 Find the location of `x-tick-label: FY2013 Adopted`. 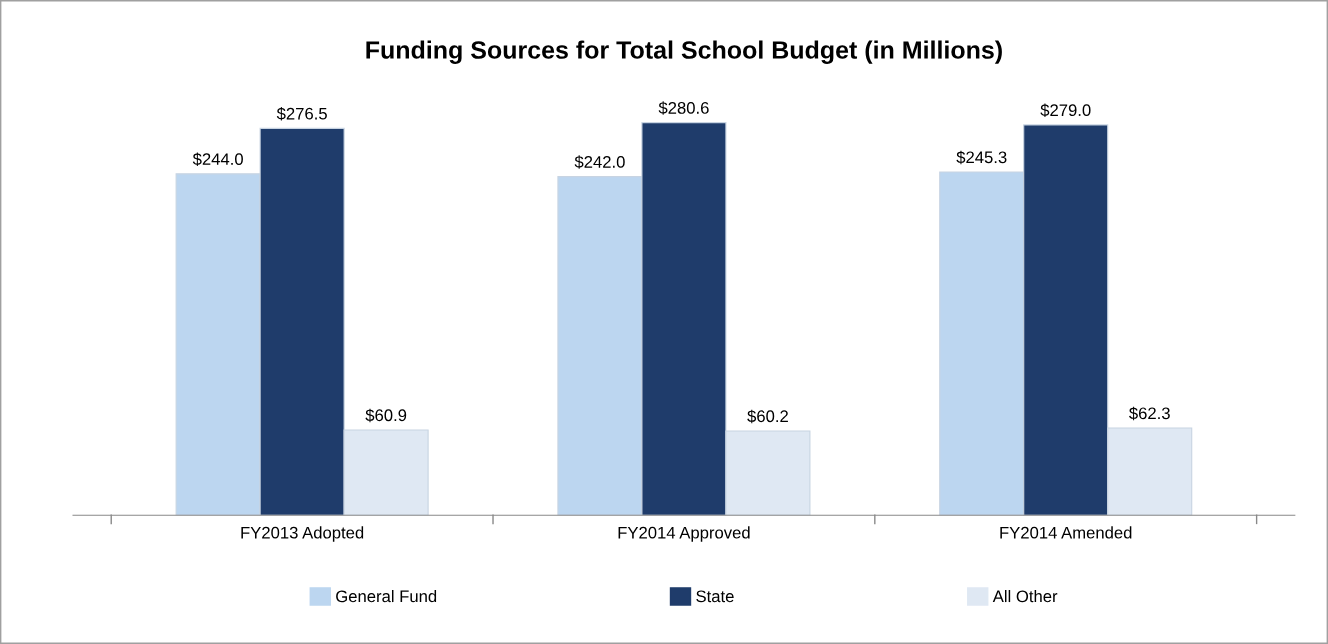

x-tick-label: FY2013 Adopted is located at coordinates (302, 534).